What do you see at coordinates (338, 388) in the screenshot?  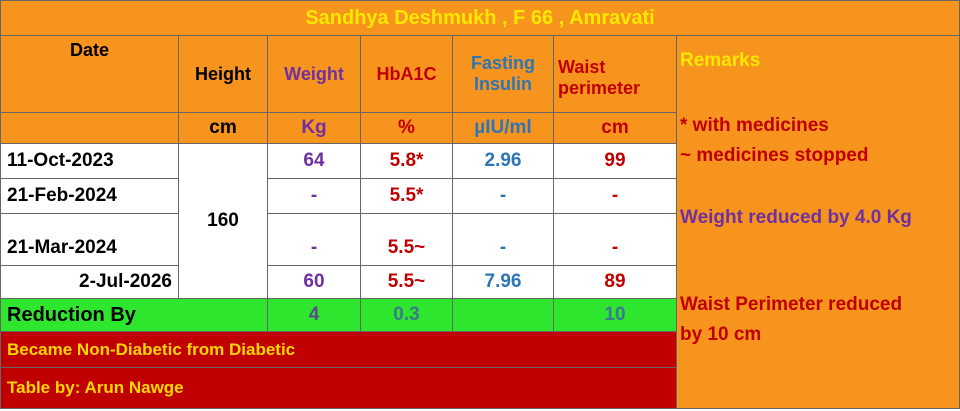 I see `note: Table by: Arun Nawge` at bounding box center [338, 388].